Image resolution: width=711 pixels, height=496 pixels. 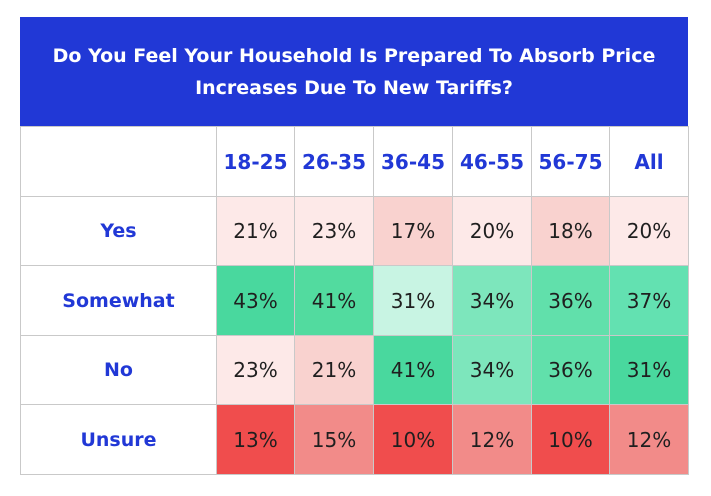 I want to click on column-header: 46-55, so click(x=492, y=161).